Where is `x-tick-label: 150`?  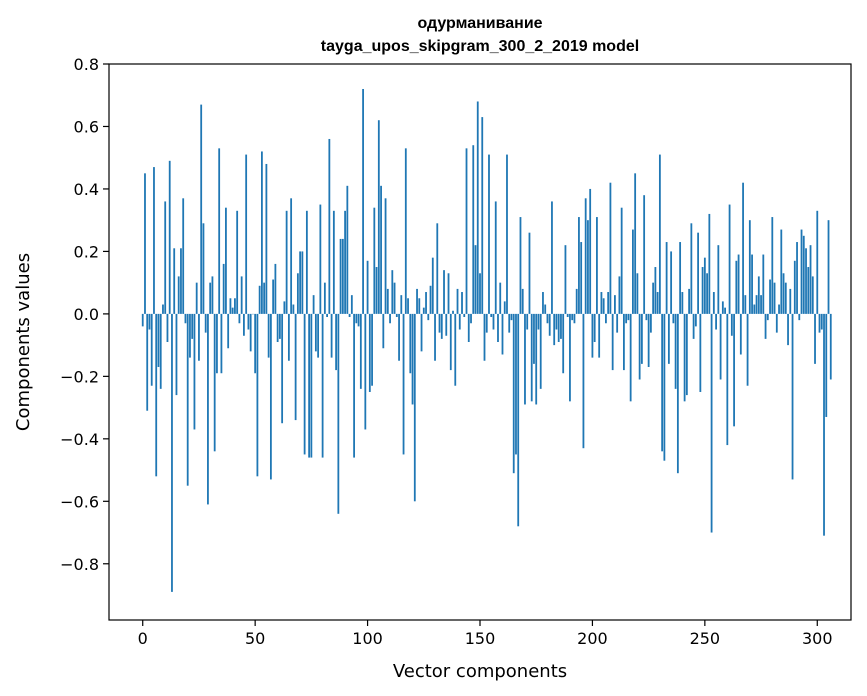 x-tick-label: 150 is located at coordinates (480, 638).